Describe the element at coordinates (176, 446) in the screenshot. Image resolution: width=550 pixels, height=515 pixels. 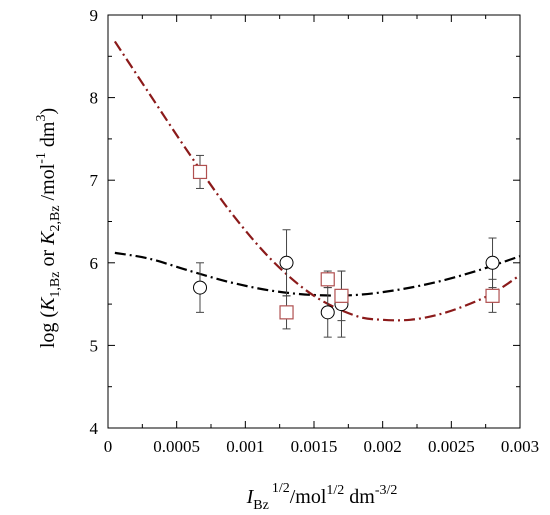
I see `x-tick-label: 0.0005` at that location.